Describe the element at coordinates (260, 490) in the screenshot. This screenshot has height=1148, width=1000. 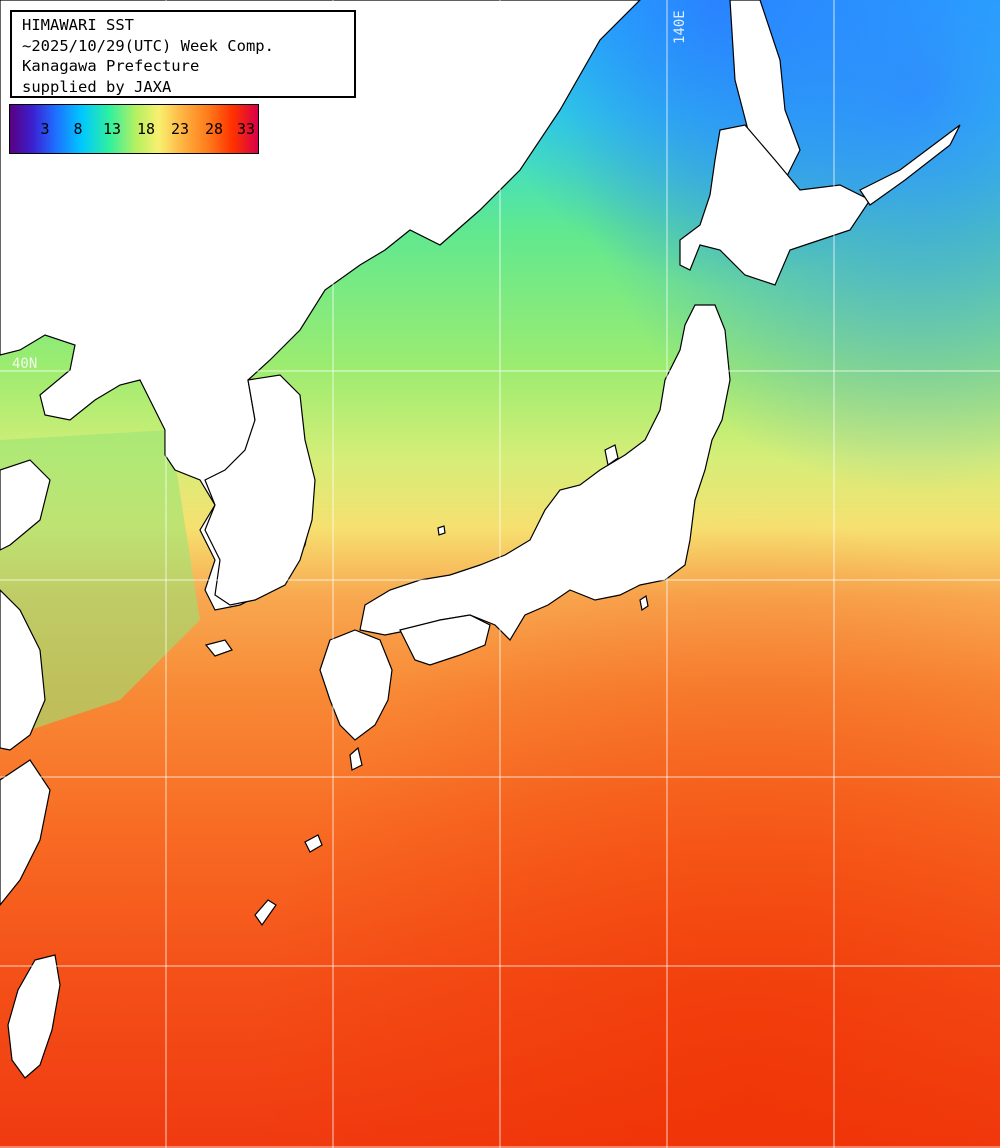
I see `korean-peninsula` at that location.